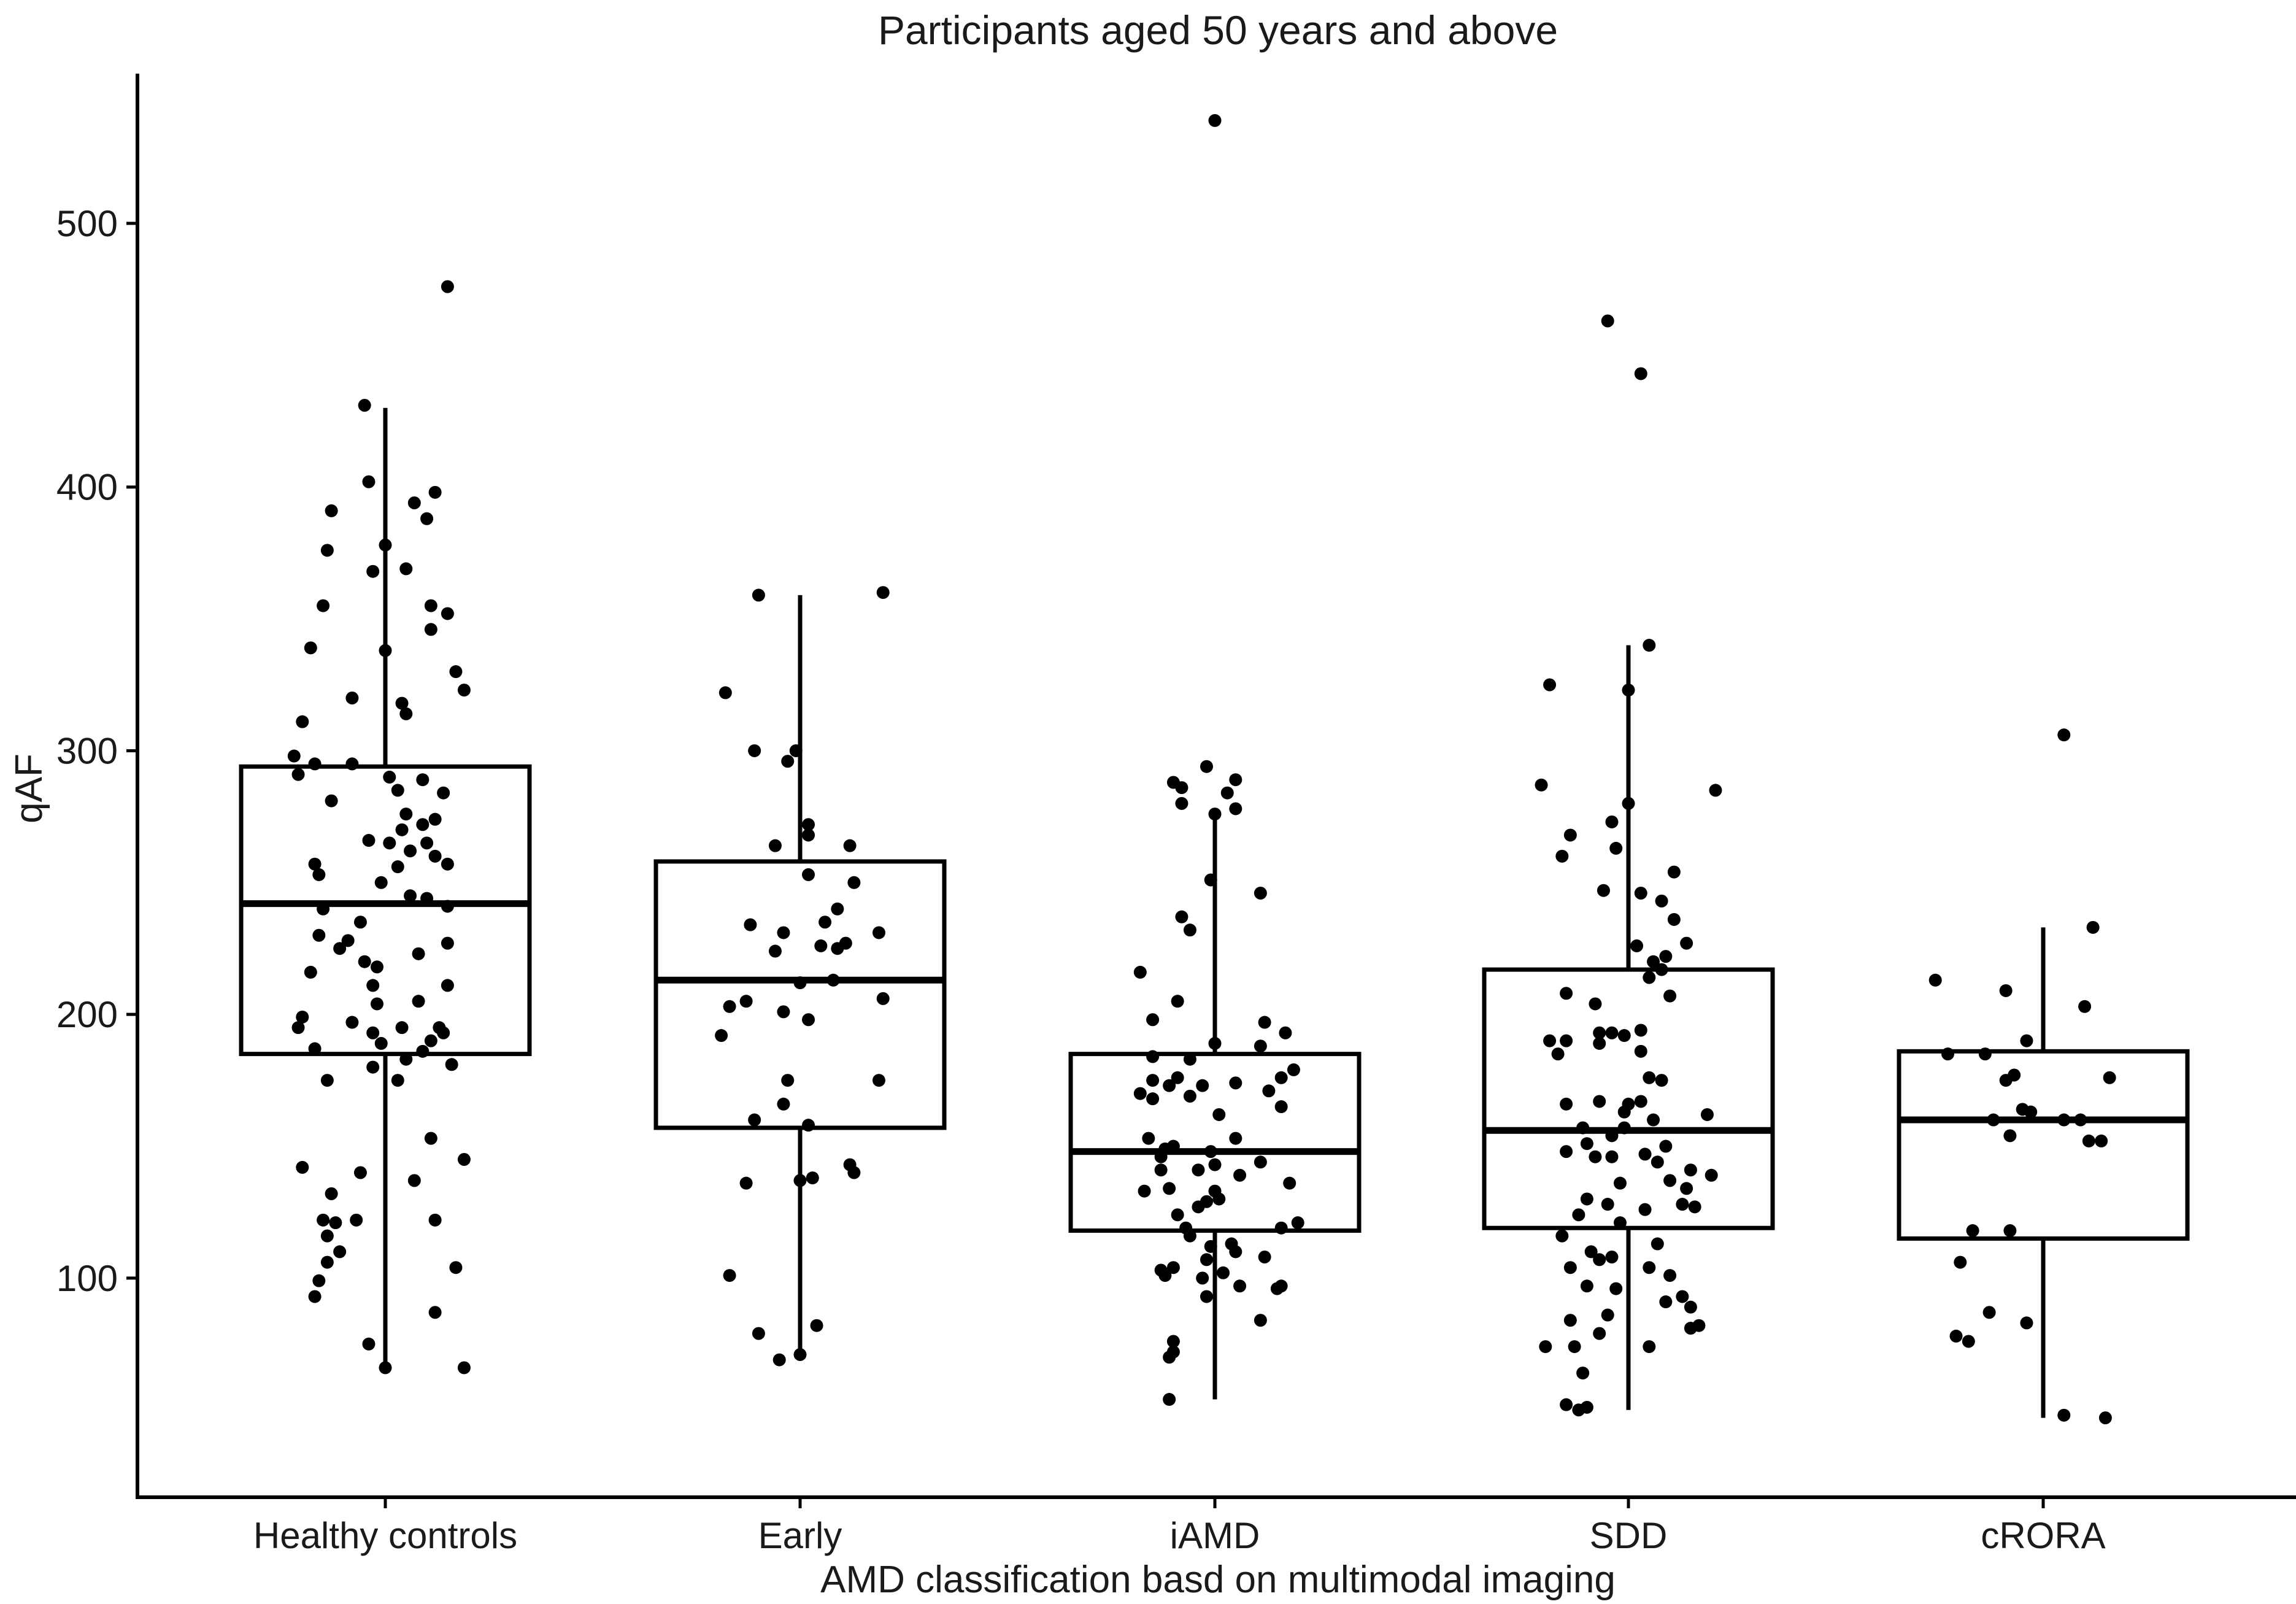 The image size is (2296, 1604). What do you see at coordinates (1215, 1535) in the screenshot?
I see `x-tick-label: iAMD` at bounding box center [1215, 1535].